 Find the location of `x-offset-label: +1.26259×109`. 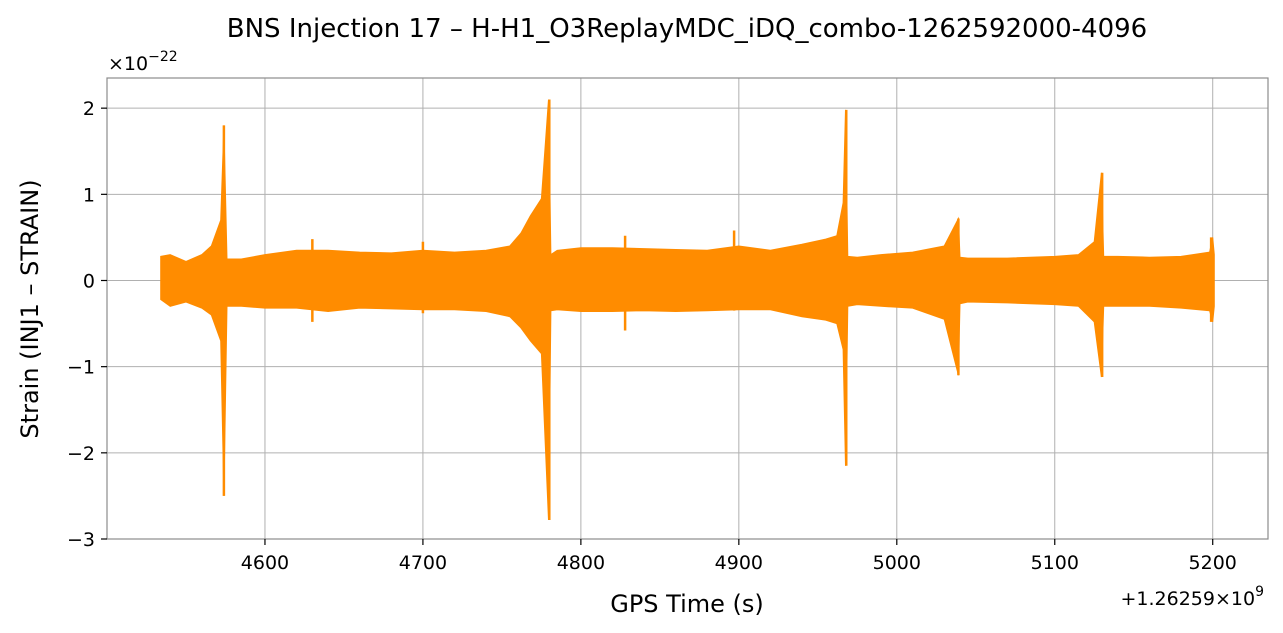

x-offset-label: +1.26259×109 is located at coordinates (1192, 597).